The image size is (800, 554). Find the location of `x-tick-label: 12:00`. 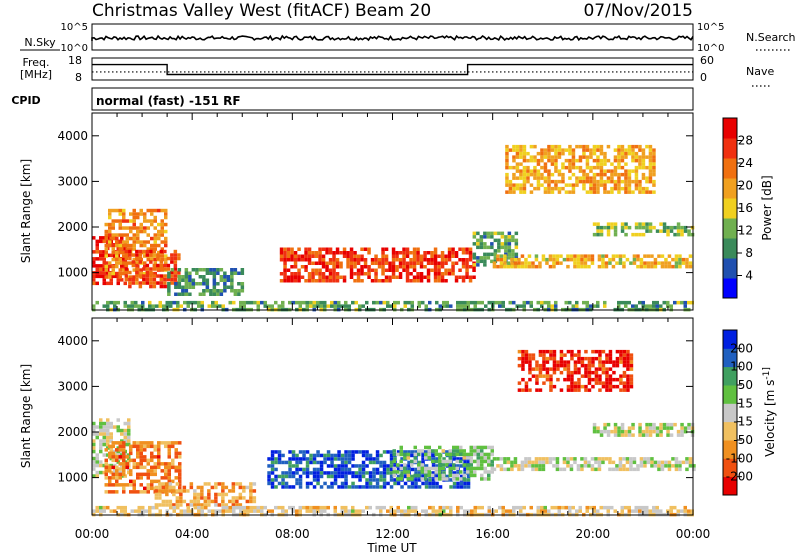

x-tick-label: 12:00 is located at coordinates (392, 534).